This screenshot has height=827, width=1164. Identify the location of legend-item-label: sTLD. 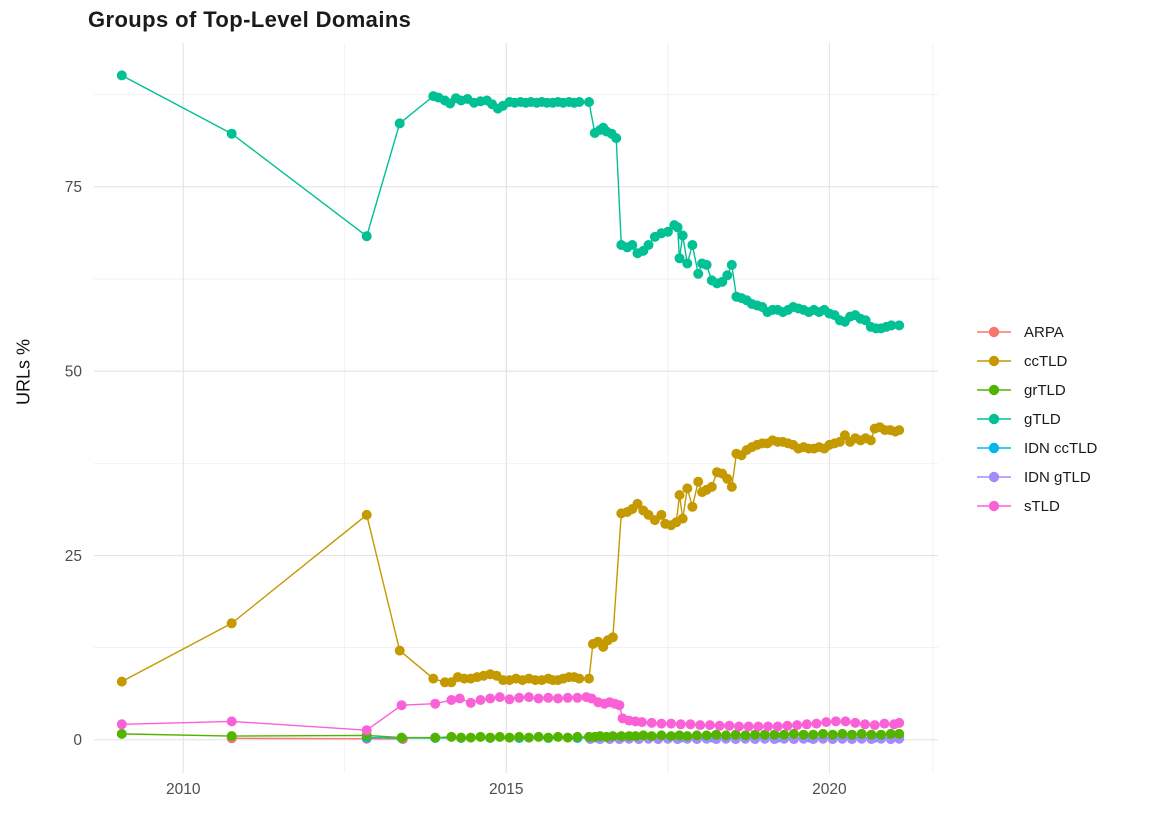
(1042, 506).